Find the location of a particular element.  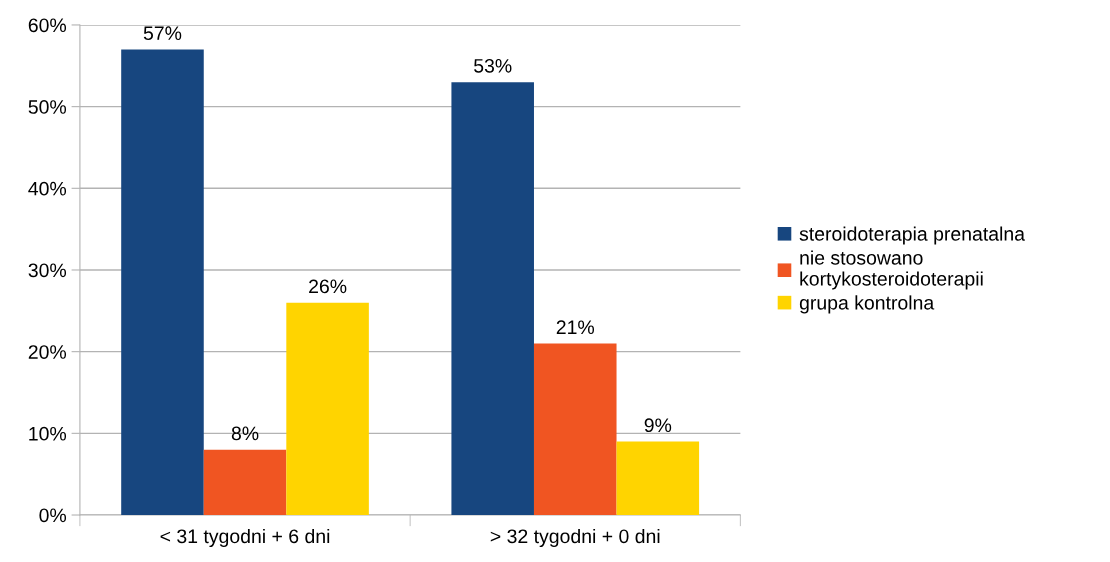

y-tick-label: 50% is located at coordinates (47, 107).